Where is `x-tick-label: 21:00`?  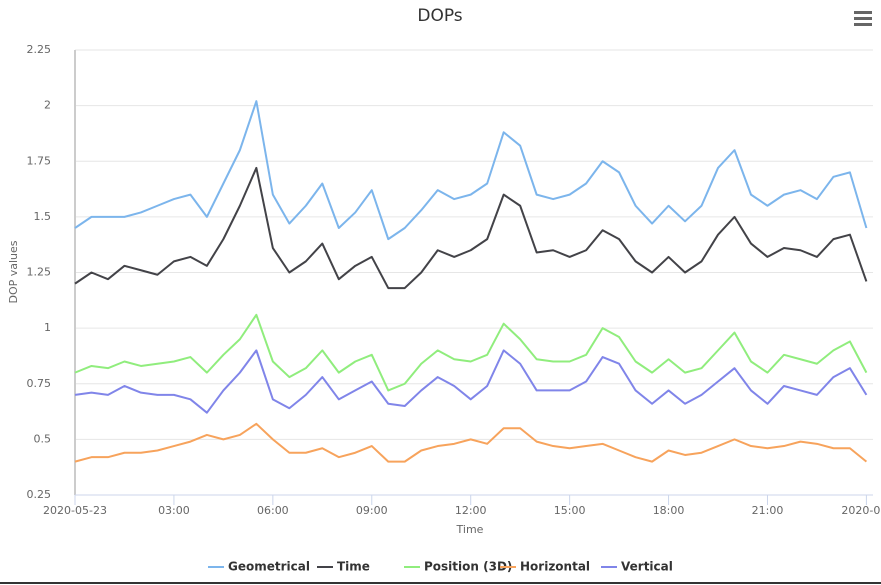
x-tick-label: 21:00 is located at coordinates (768, 510).